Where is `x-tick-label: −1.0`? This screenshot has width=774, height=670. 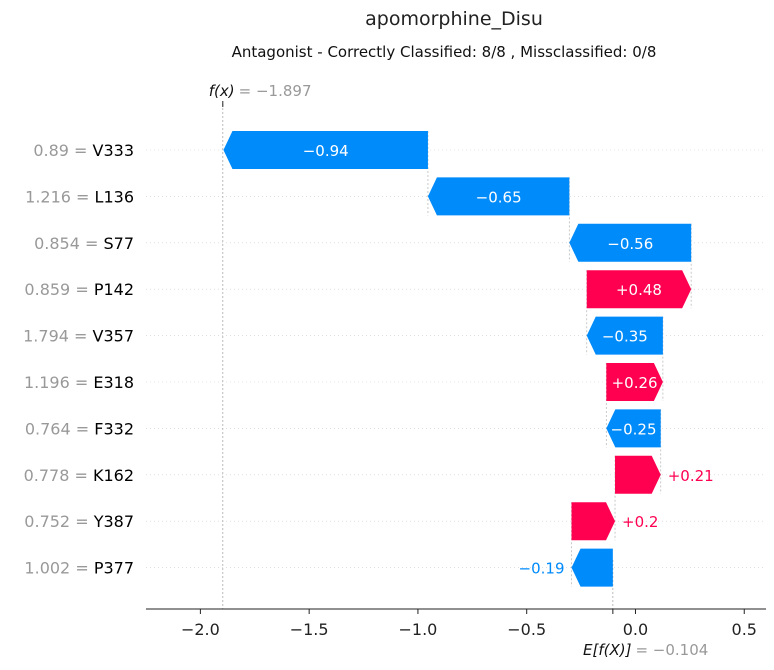
x-tick-label: −1.0 is located at coordinates (418, 629).